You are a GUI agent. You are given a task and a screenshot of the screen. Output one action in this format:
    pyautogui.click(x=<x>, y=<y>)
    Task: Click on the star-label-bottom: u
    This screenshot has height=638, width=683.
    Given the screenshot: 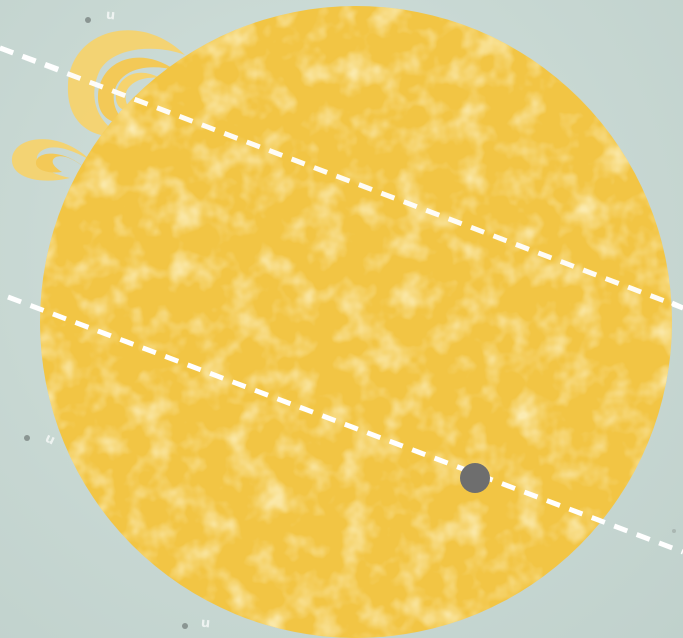 What is the action you would take?
    pyautogui.click(x=205, y=624)
    